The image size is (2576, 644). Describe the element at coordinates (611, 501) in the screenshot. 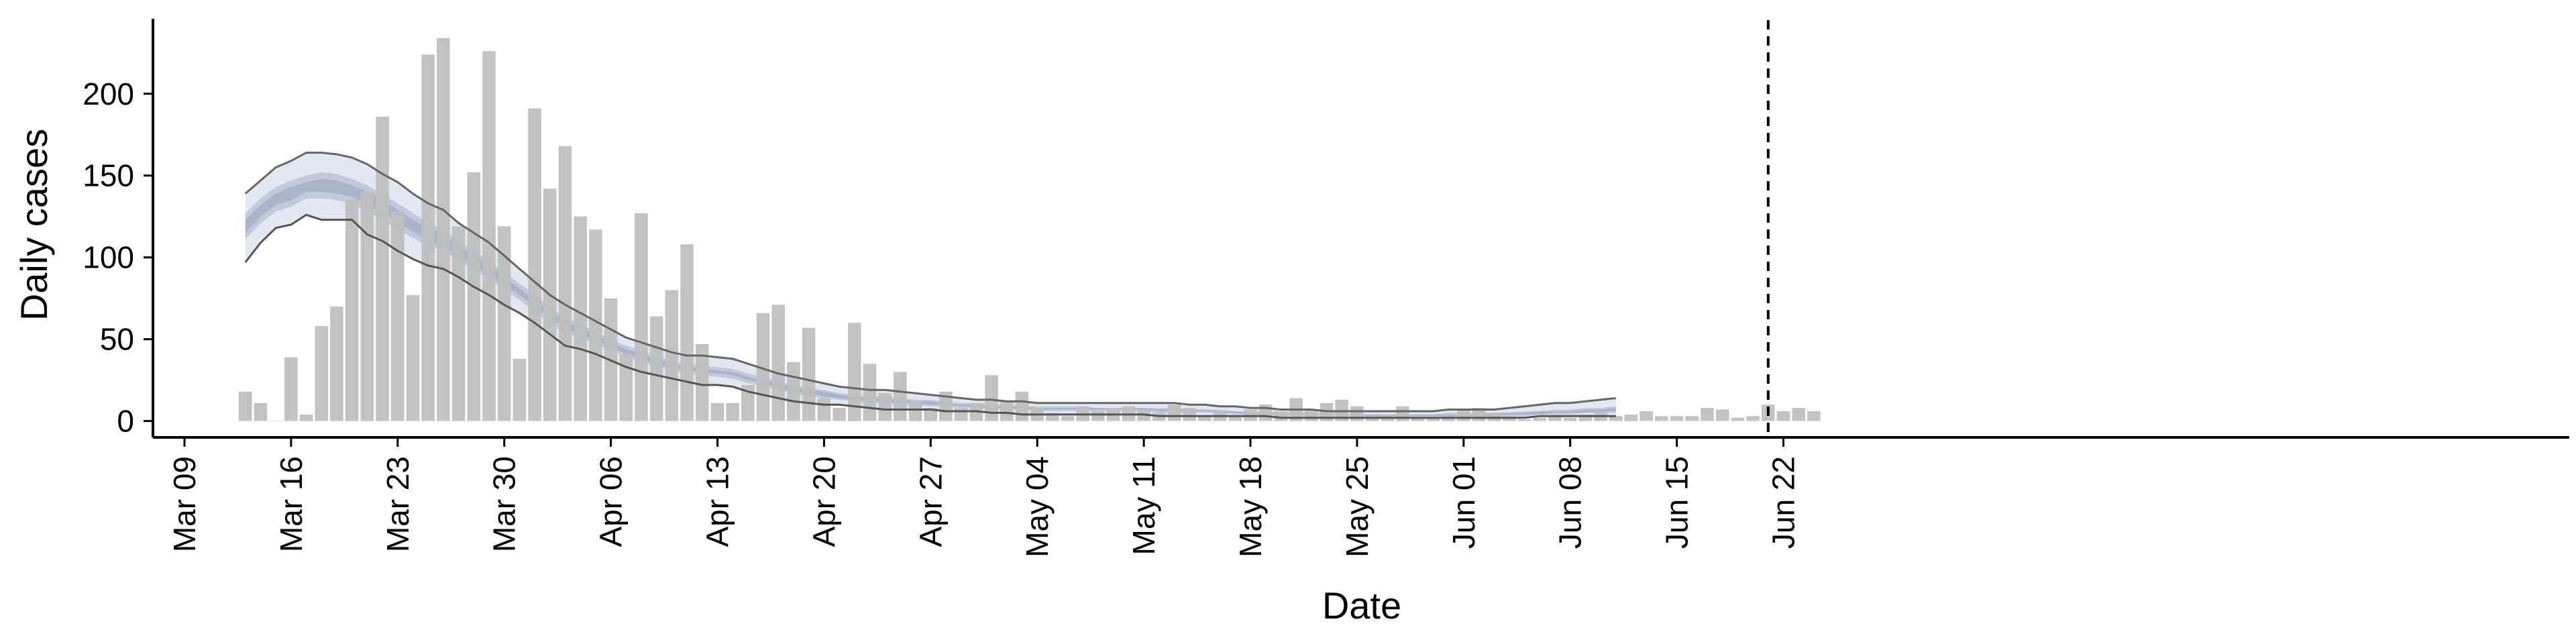

I see `x-tick-label: Apr 06` at that location.